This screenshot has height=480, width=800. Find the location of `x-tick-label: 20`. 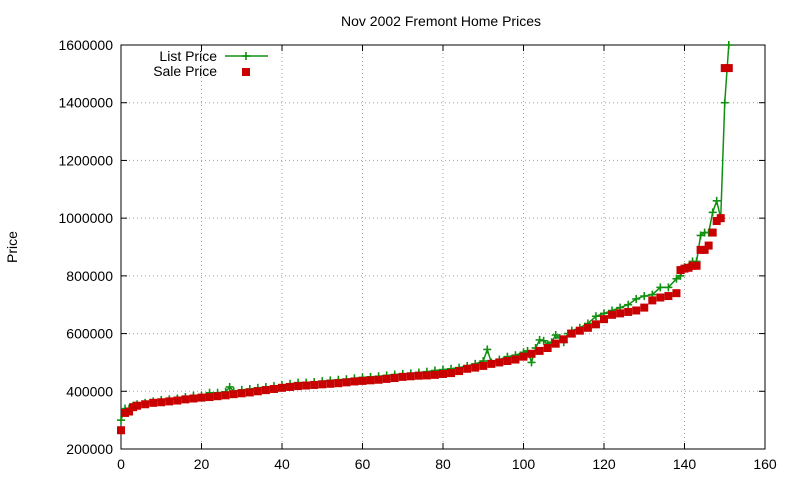

x-tick-label: 20 is located at coordinates (202, 464).